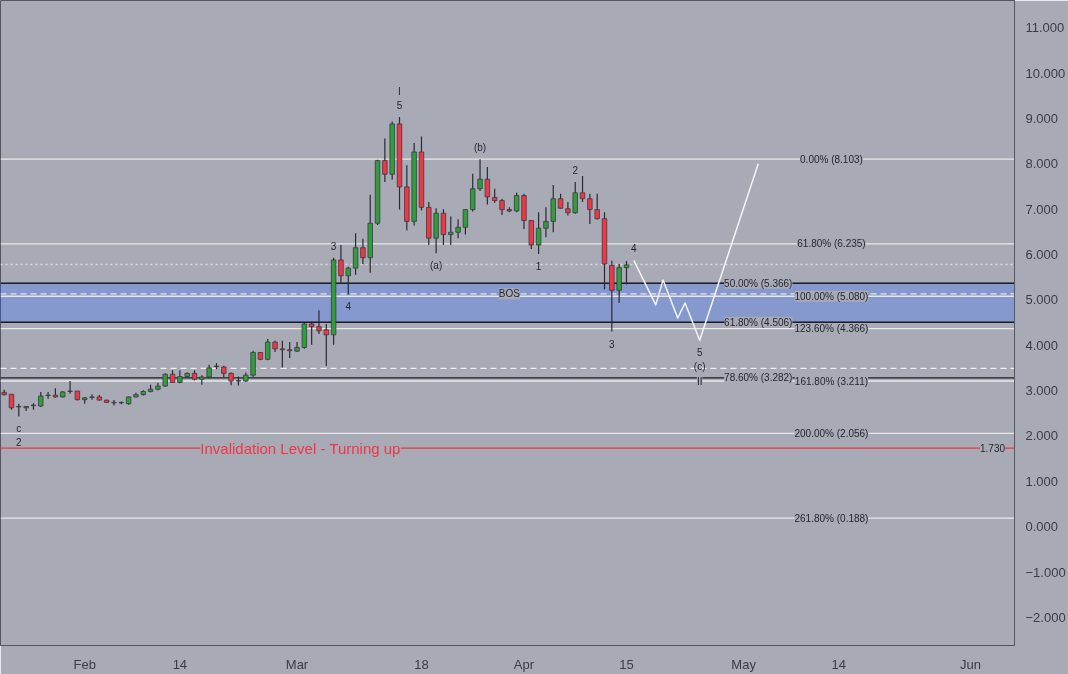  What do you see at coordinates (509, 294) in the screenshot?
I see `annotation: BOS` at bounding box center [509, 294].